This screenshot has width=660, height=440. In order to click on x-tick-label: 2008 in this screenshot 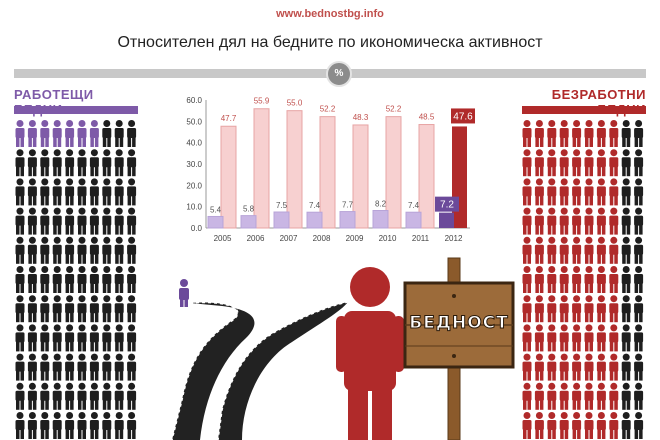, I will do `click(322, 238)`.